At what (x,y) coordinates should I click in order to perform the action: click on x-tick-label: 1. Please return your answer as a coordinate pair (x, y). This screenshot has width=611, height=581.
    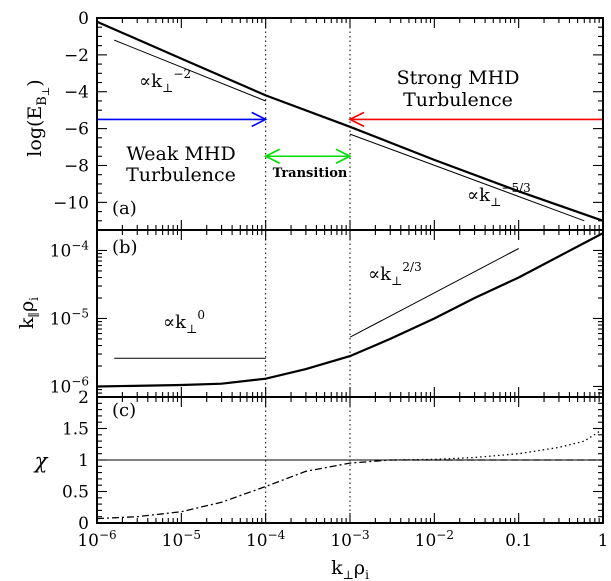
    Looking at the image, I should click on (603, 541).